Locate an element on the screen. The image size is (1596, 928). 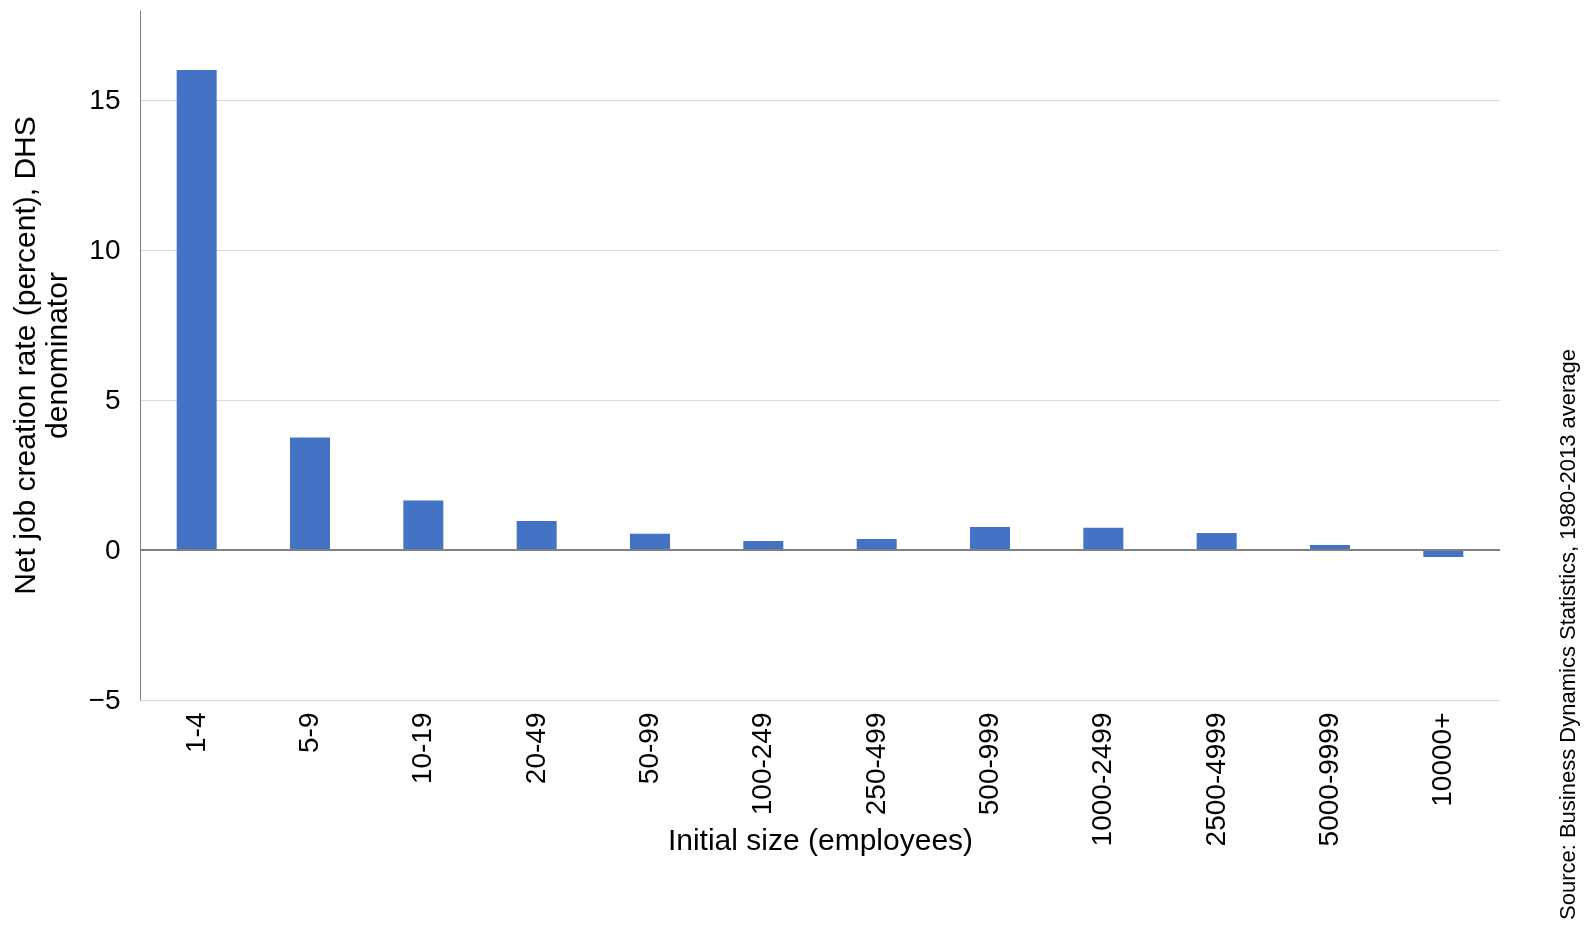
x-tick-label: 2500-4999 is located at coordinates (1215, 779).